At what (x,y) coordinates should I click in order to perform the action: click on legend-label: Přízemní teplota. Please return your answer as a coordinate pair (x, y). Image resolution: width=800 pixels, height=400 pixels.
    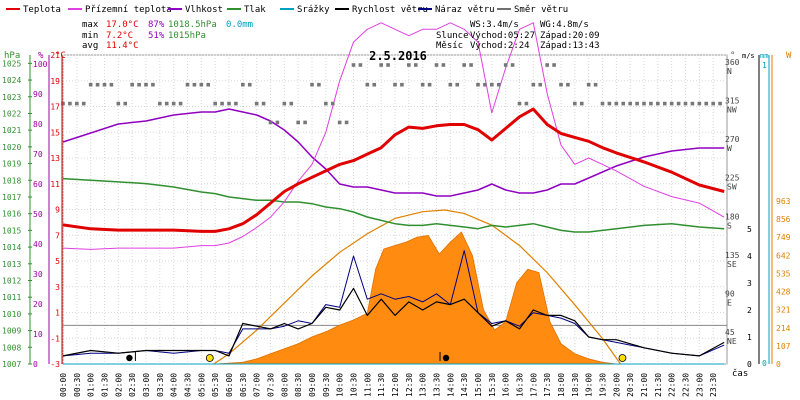
    Looking at the image, I should click on (128, 10).